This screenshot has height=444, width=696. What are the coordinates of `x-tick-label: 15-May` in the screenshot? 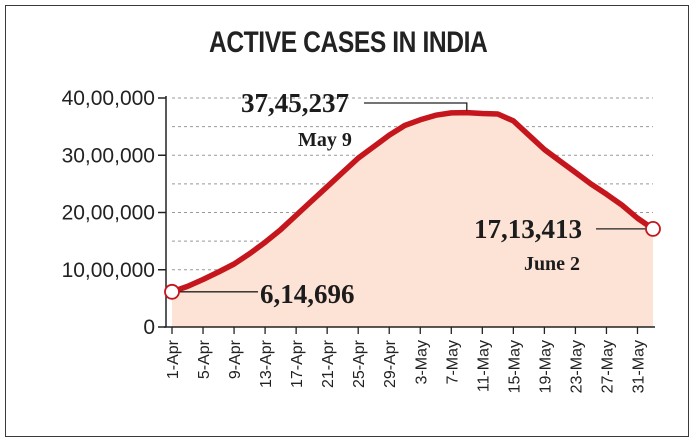 It's located at (514, 366).